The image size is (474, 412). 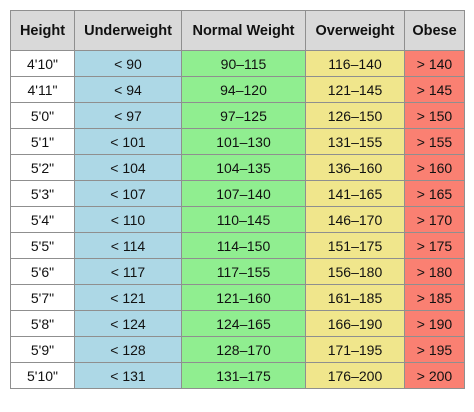 What do you see at coordinates (243, 115) in the screenshot?
I see `normal-weight-cell: 97–125` at bounding box center [243, 115].